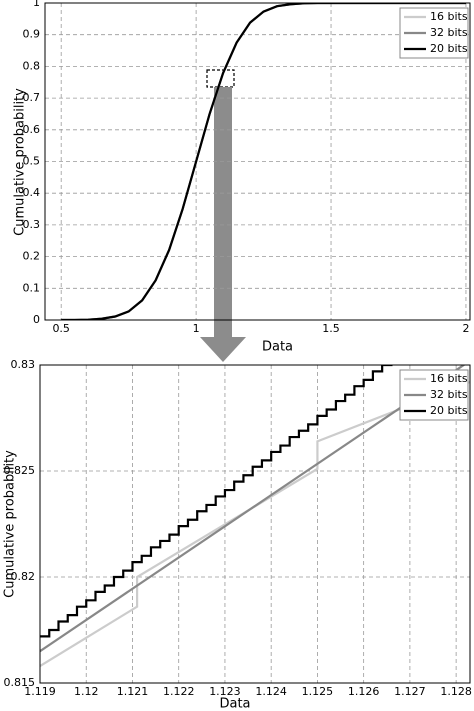  Describe the element at coordinates (23, 576) in the screenshot. I see `y-tick-label: 0.82` at that location.